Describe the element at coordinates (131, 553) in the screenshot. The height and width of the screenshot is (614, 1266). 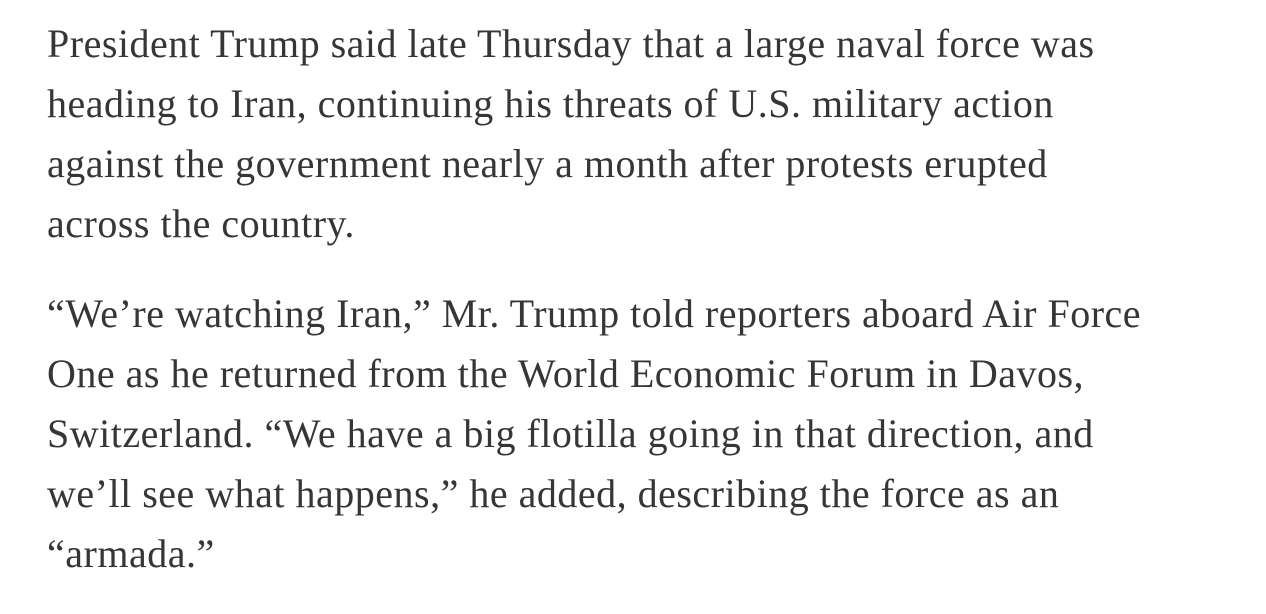
I see `text-line: “armada.”` at that location.